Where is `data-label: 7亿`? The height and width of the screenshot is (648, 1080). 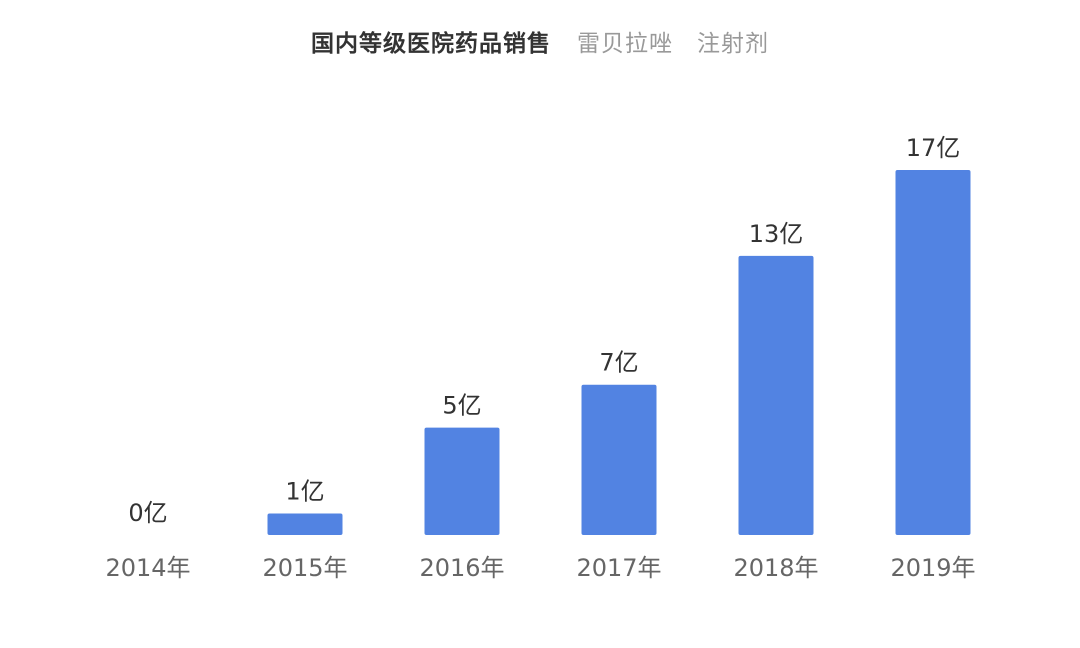 data-label: 7亿 is located at coordinates (618, 363).